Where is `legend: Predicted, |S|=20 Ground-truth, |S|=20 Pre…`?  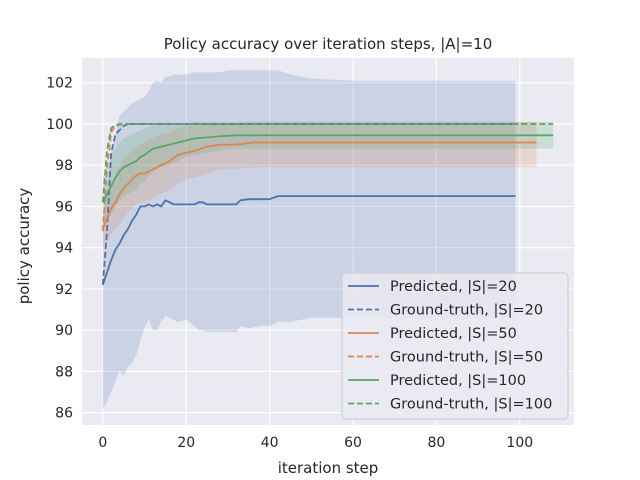 legend: Predicted, |S|=20 Ground-truth, |S|=20 Pre… is located at coordinates (455, 346).